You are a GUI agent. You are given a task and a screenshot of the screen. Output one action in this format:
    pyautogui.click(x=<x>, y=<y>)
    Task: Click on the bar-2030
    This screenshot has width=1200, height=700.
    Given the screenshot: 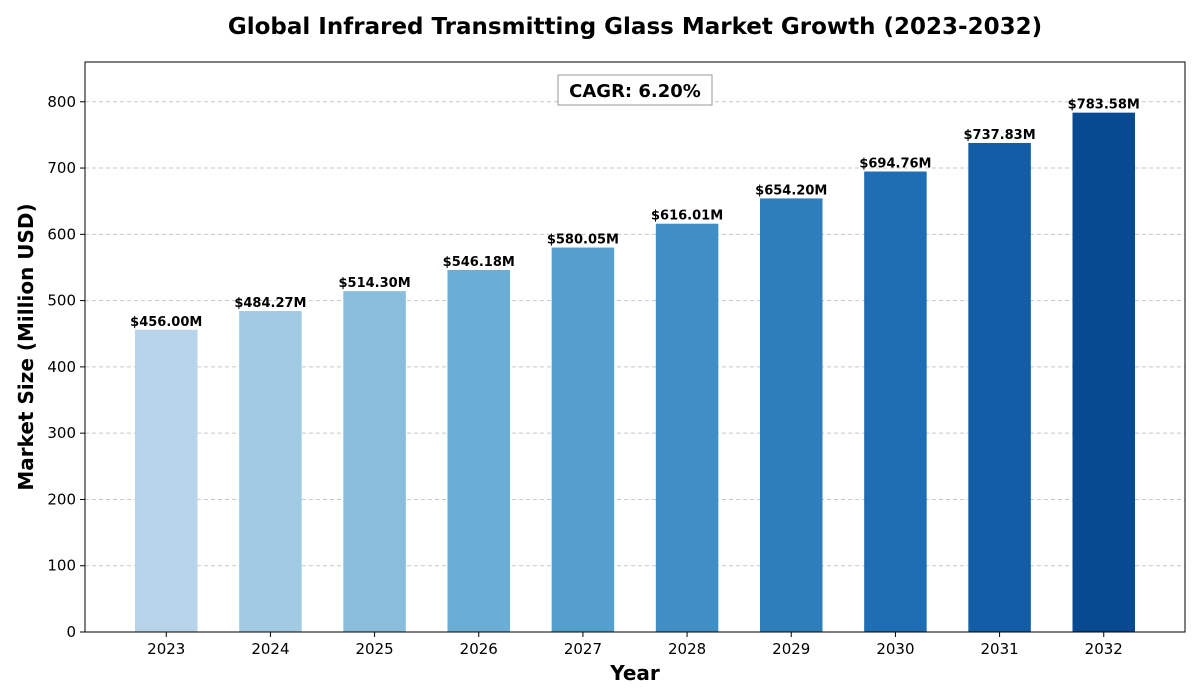 What is the action you would take?
    pyautogui.click(x=895, y=401)
    